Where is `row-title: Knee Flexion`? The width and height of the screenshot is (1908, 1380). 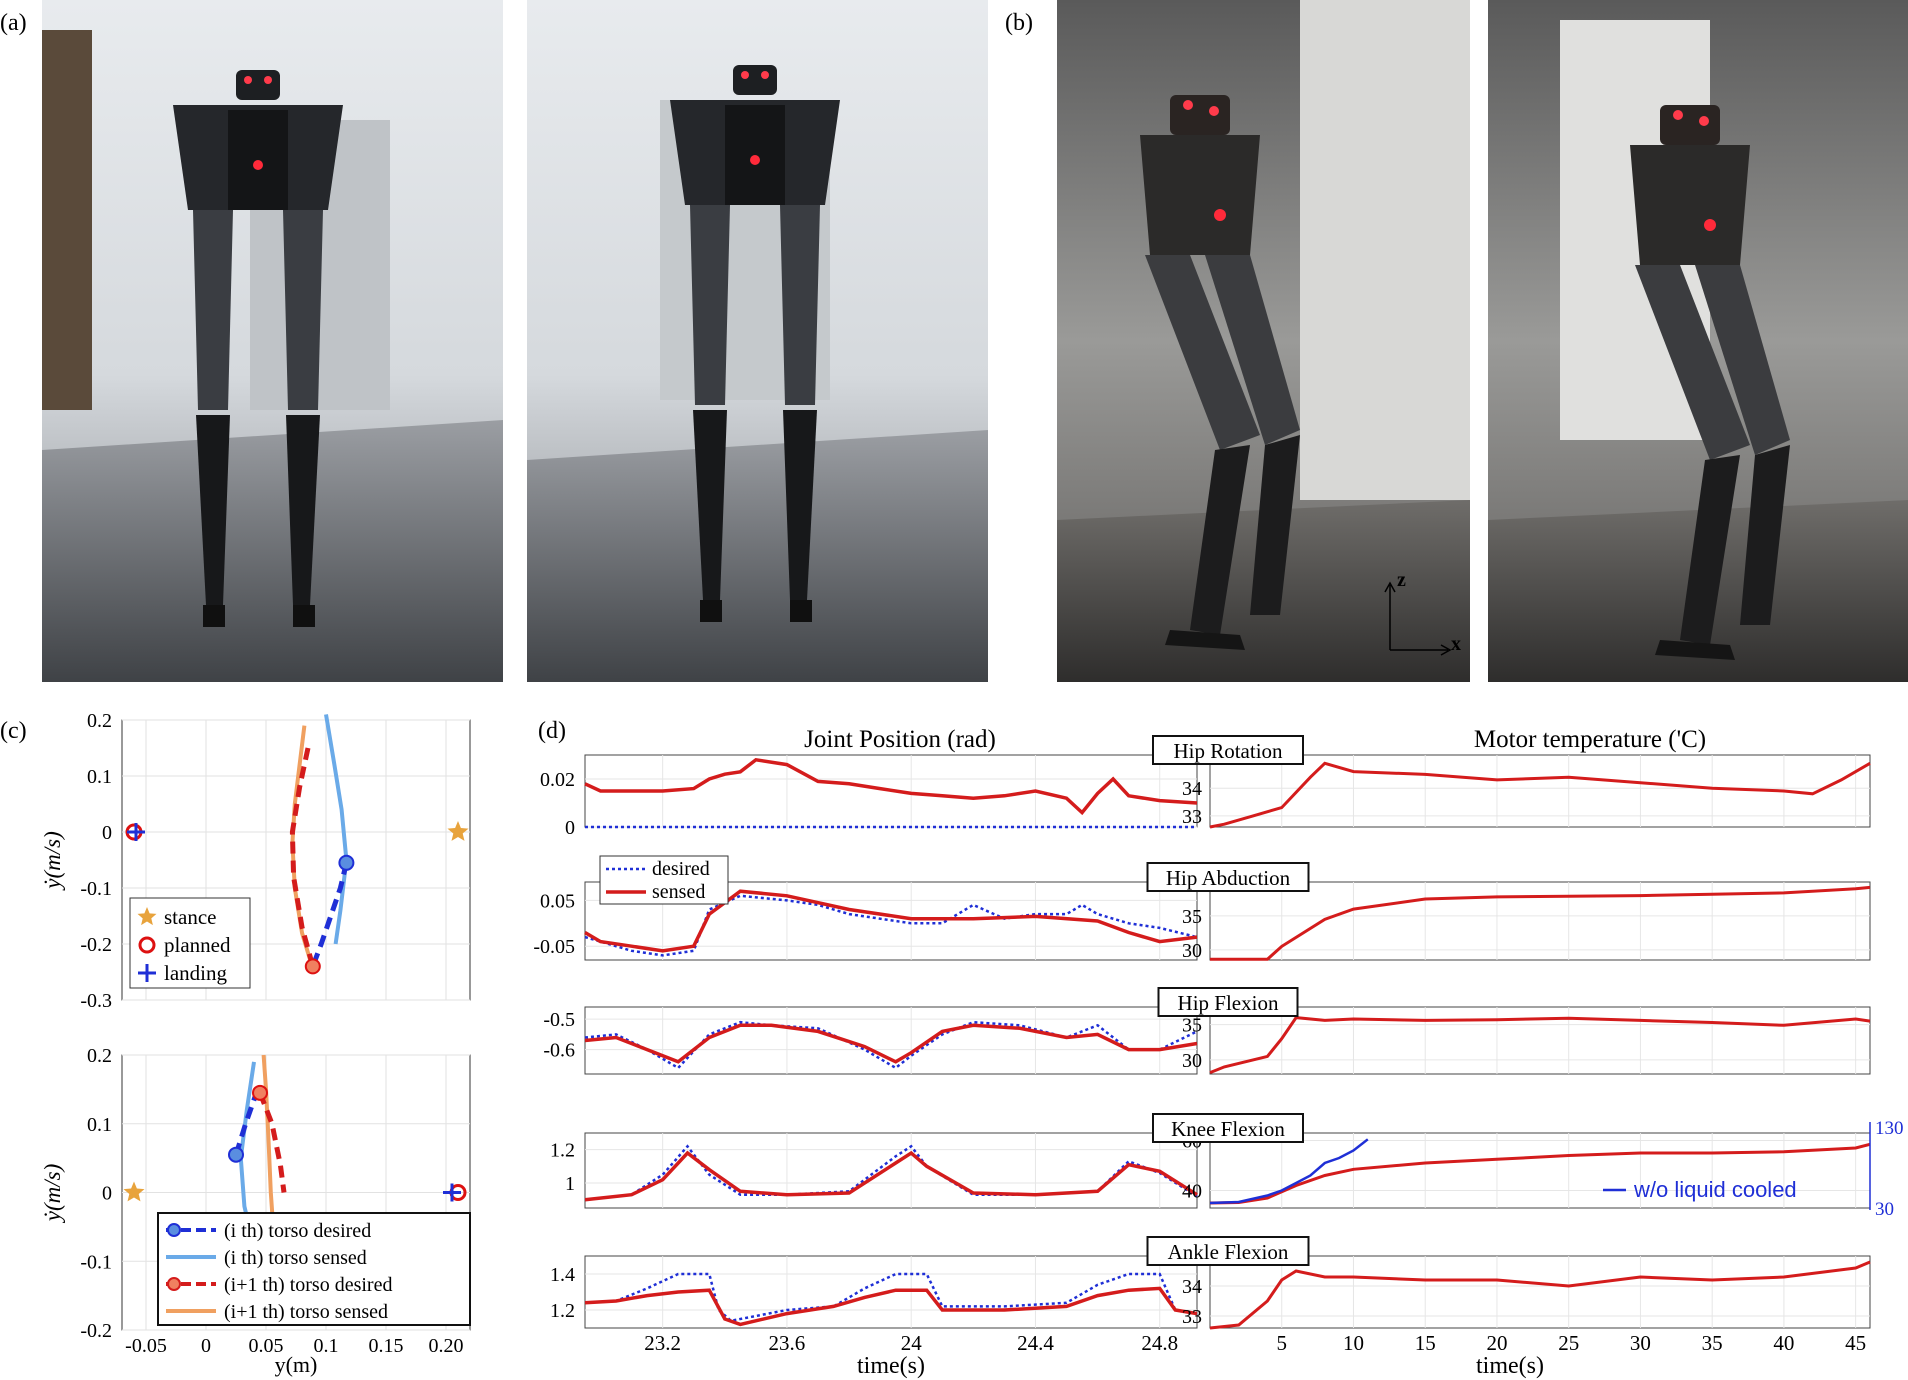 row-title: Knee Flexion is located at coordinates (1228, 1129).